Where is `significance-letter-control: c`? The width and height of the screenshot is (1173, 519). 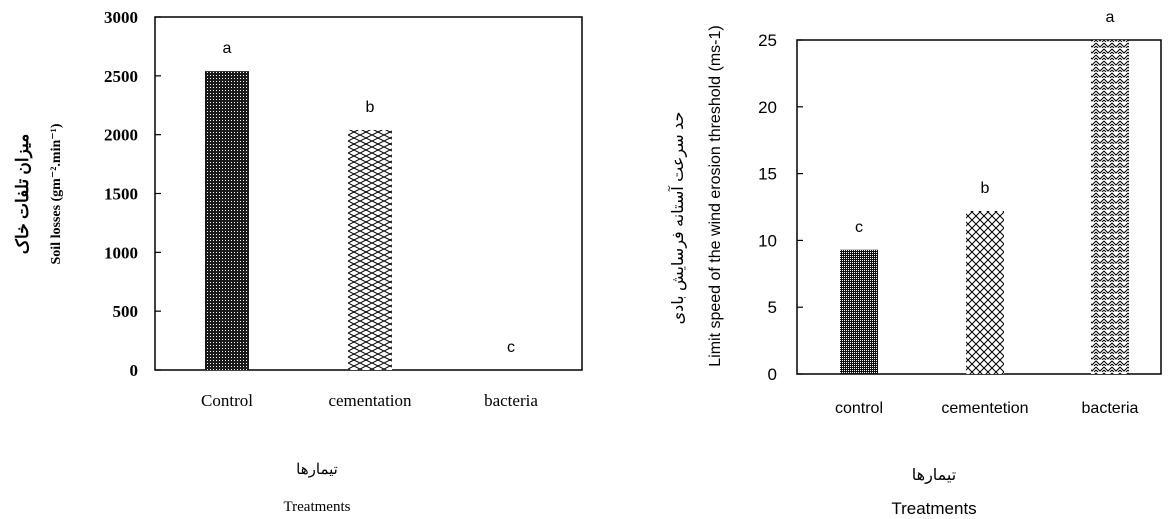 significance-letter-control: c is located at coordinates (859, 227).